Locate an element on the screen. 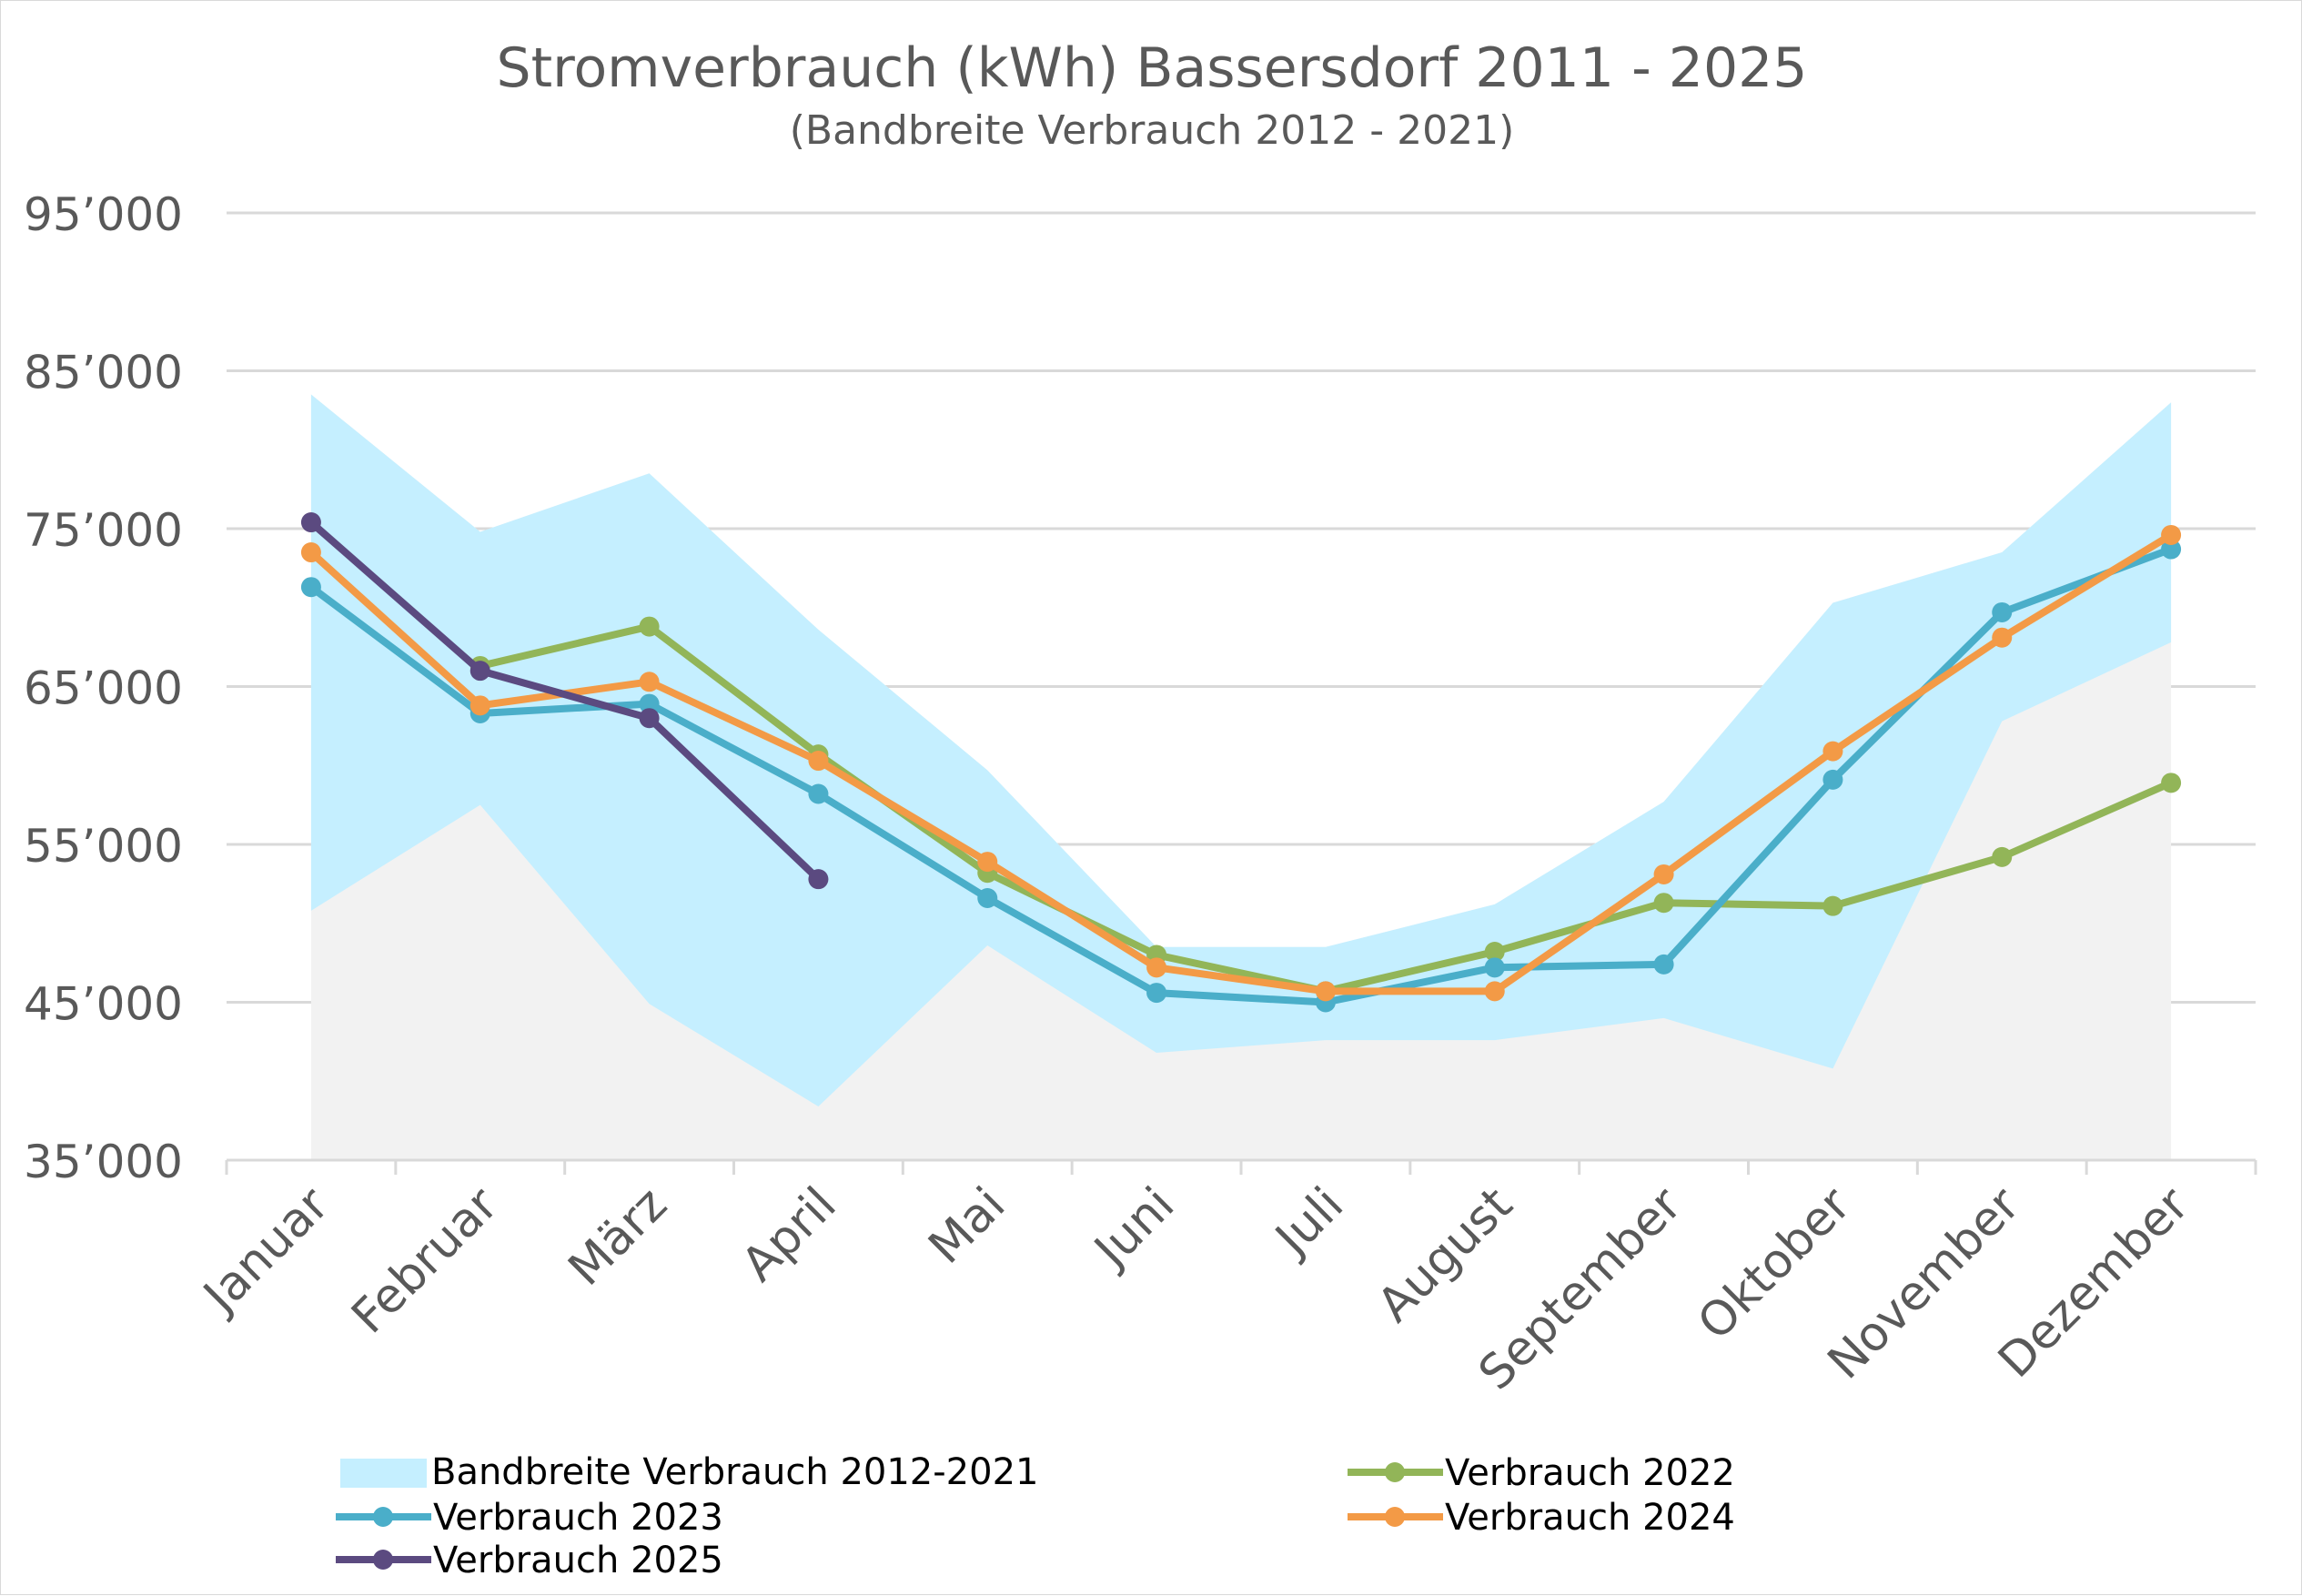 The image size is (2302, 1596). x-tick-label: Januar is located at coordinates (266, 1251).